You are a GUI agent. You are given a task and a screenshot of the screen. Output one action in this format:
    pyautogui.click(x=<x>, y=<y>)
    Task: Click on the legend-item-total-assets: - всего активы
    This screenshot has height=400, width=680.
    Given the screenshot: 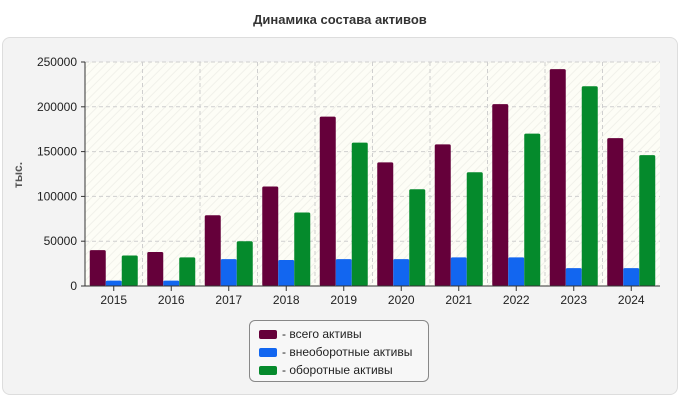 What is the action you would take?
    pyautogui.click(x=343, y=334)
    